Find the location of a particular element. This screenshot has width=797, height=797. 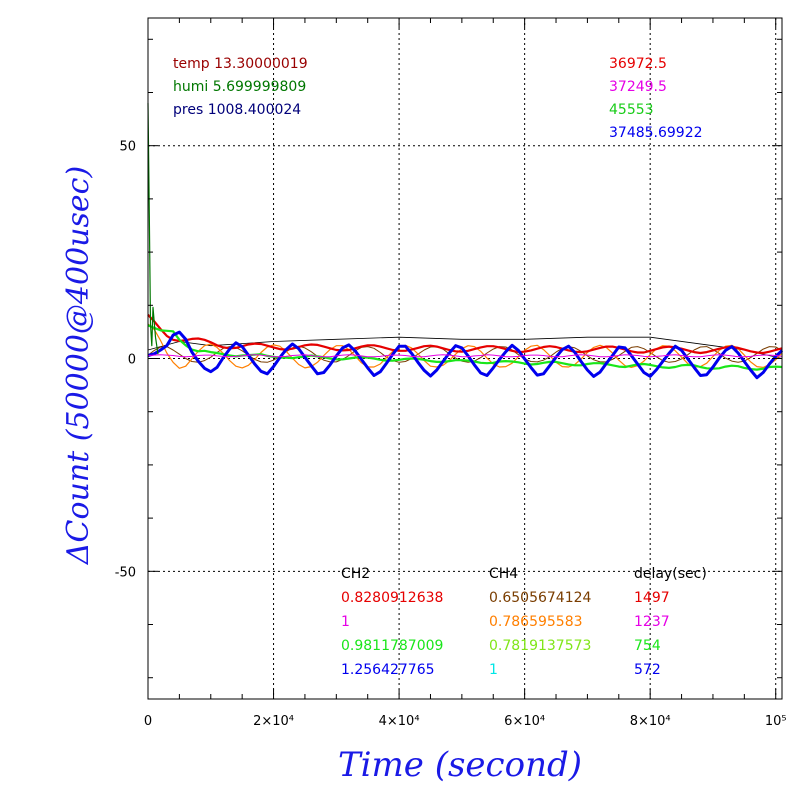

x-tick-label-5: 10⁵ is located at coordinates (776, 721).